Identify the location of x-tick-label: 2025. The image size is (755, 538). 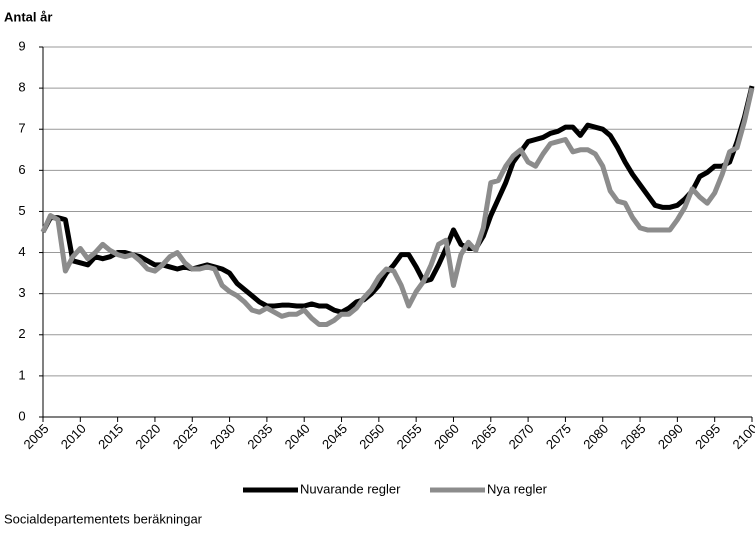
(185, 436).